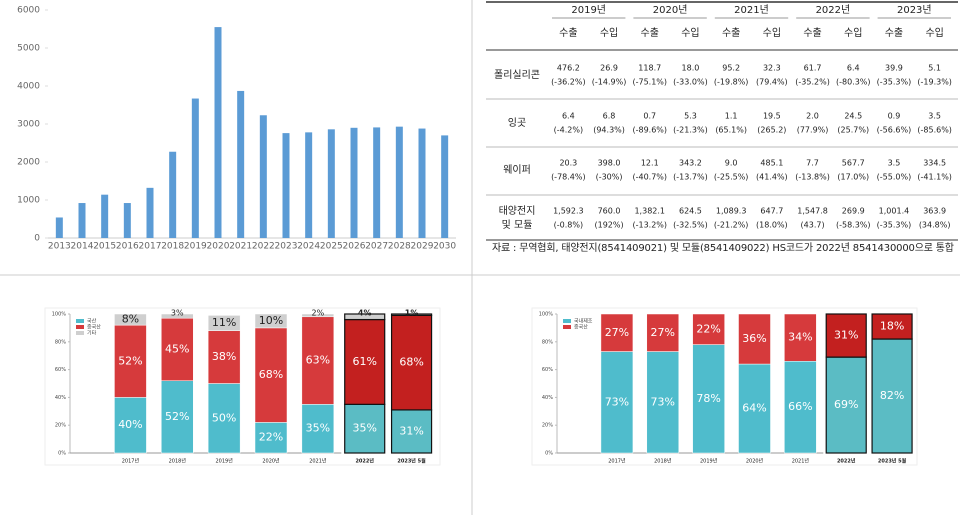 The width and height of the screenshot is (960, 515). I want to click on data-label: 8%, so click(130, 319).